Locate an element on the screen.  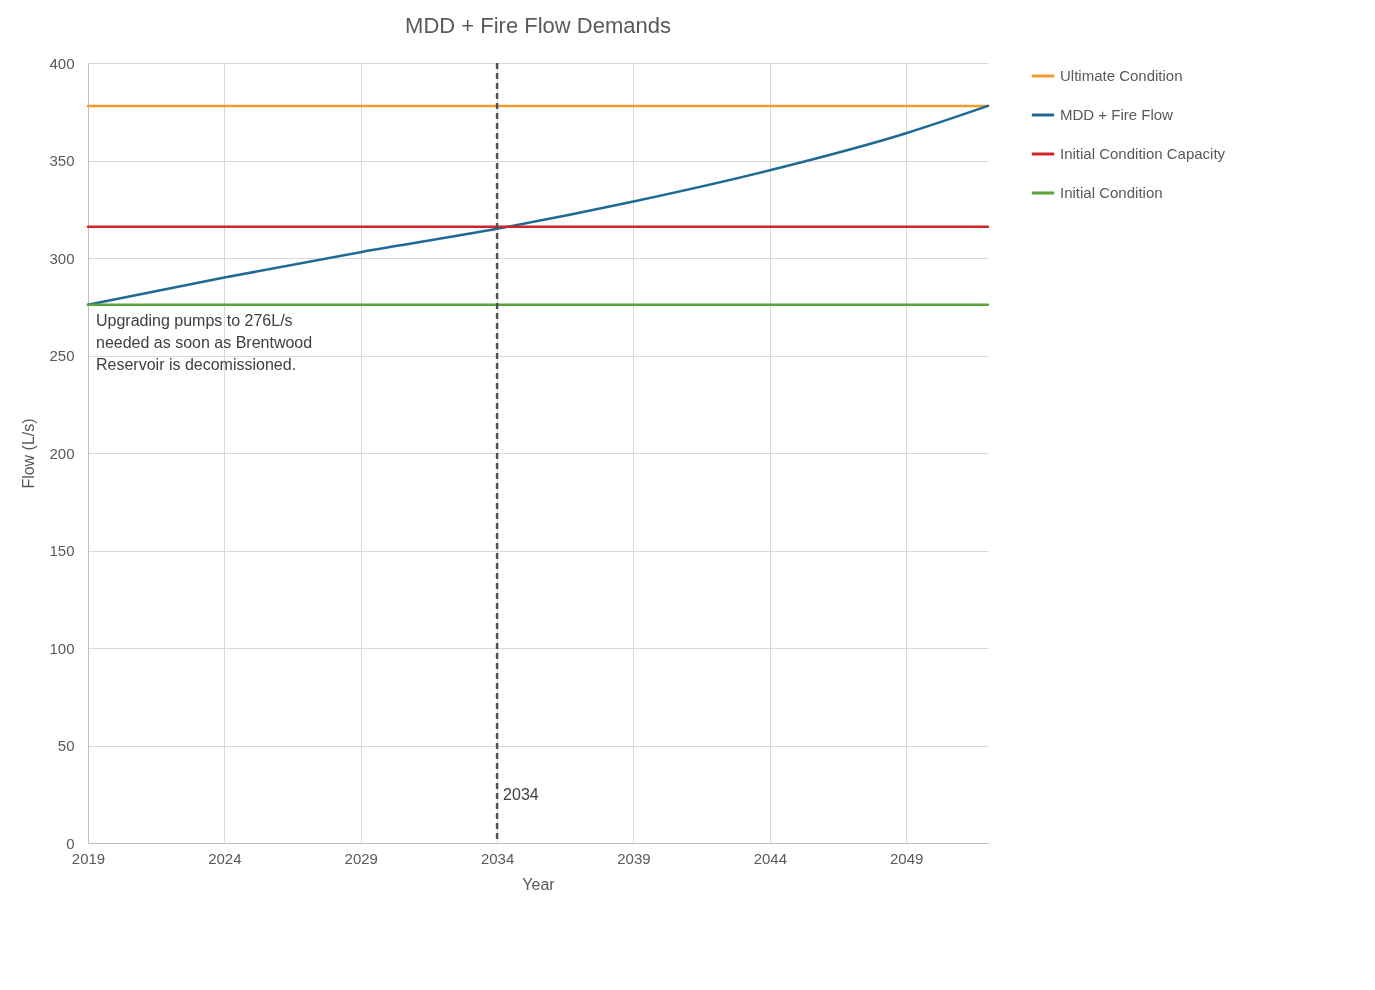
y-tick-label: 100 is located at coordinates (62, 648).